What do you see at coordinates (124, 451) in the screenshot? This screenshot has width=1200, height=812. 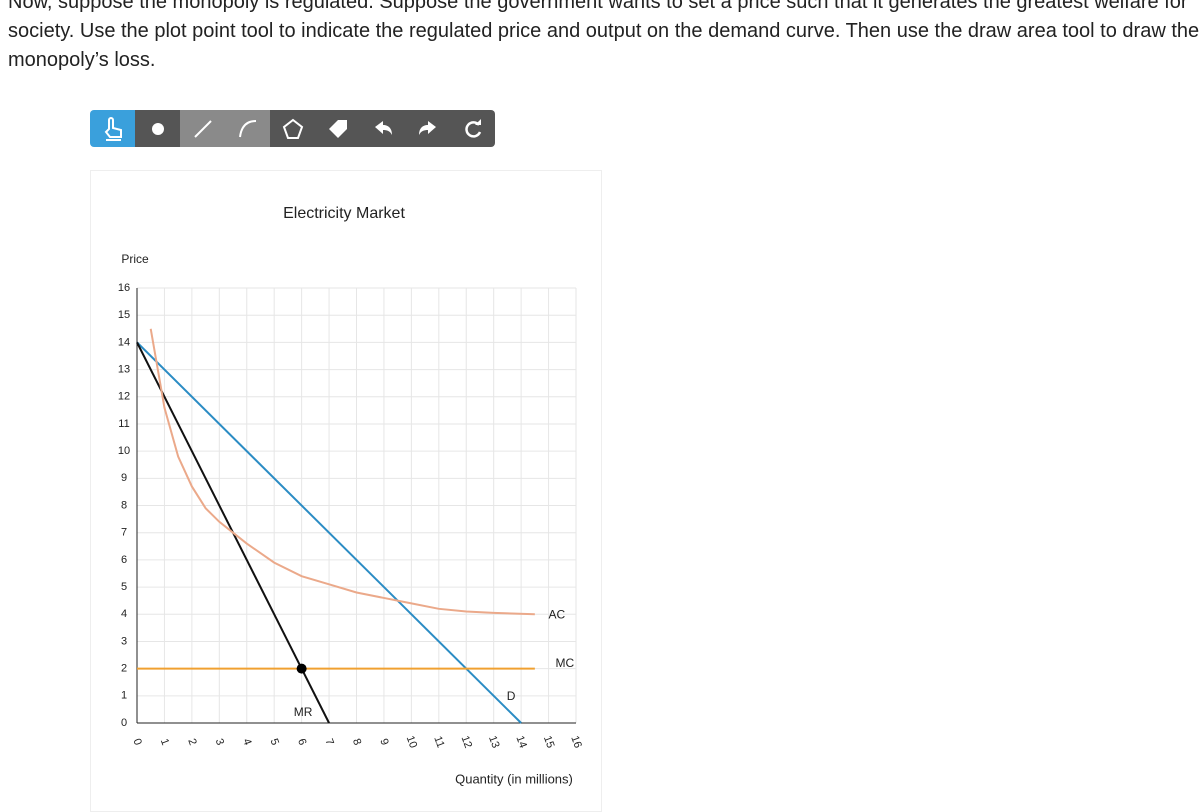 I see `y-tick-label: 10` at bounding box center [124, 451].